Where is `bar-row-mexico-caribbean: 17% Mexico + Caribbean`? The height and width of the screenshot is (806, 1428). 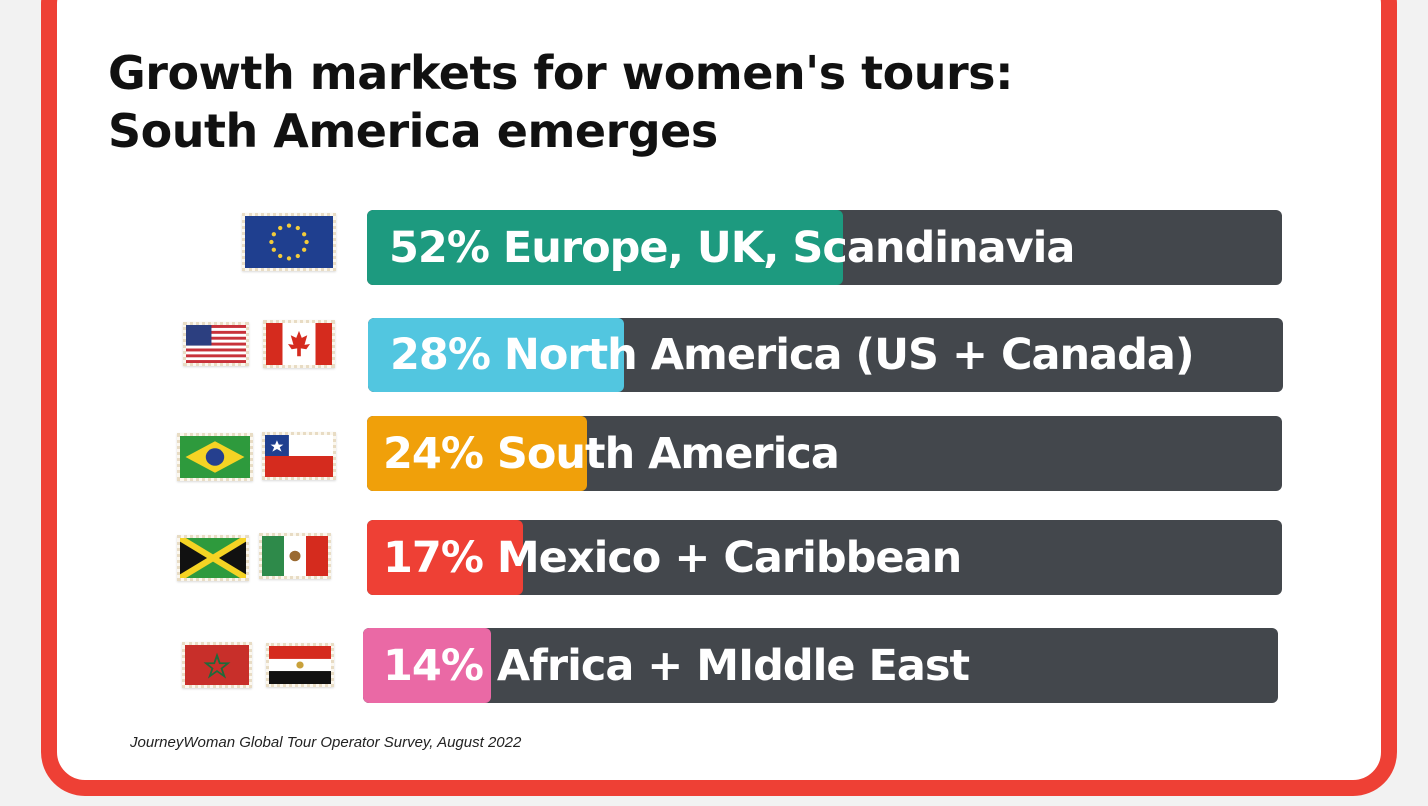
bar-row-mexico-caribbean: 17% Mexico + Caribbean is located at coordinates (824, 557).